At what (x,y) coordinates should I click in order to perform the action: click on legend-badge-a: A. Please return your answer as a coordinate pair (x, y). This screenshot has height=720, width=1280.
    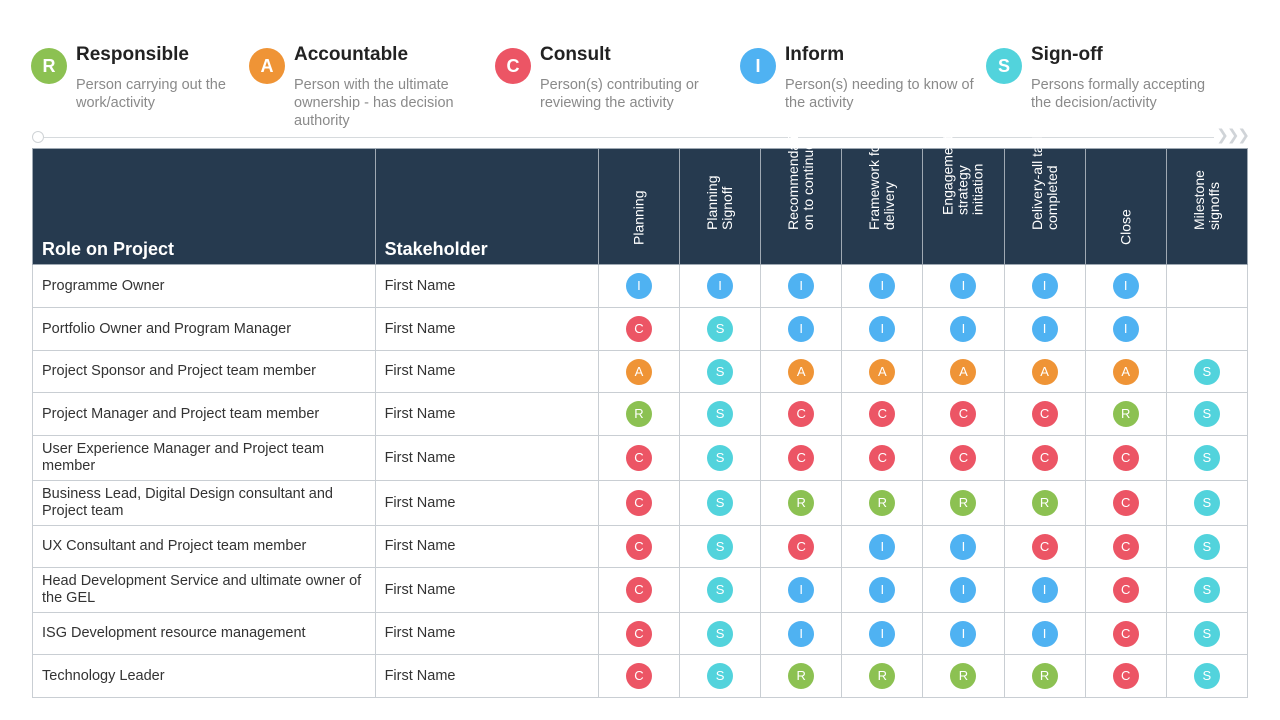
    Looking at the image, I should click on (267, 66).